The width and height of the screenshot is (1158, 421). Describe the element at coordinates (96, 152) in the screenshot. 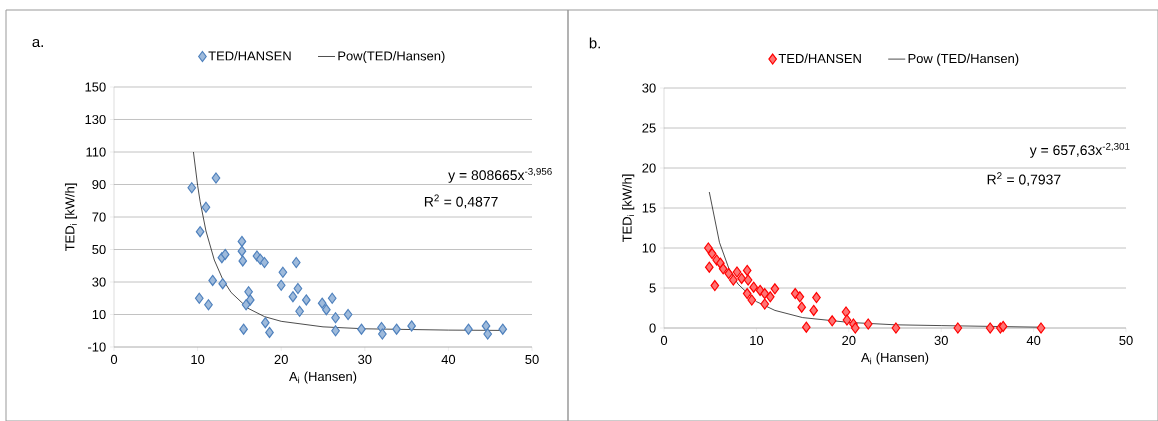

I see `y-tick-label: 110` at that location.